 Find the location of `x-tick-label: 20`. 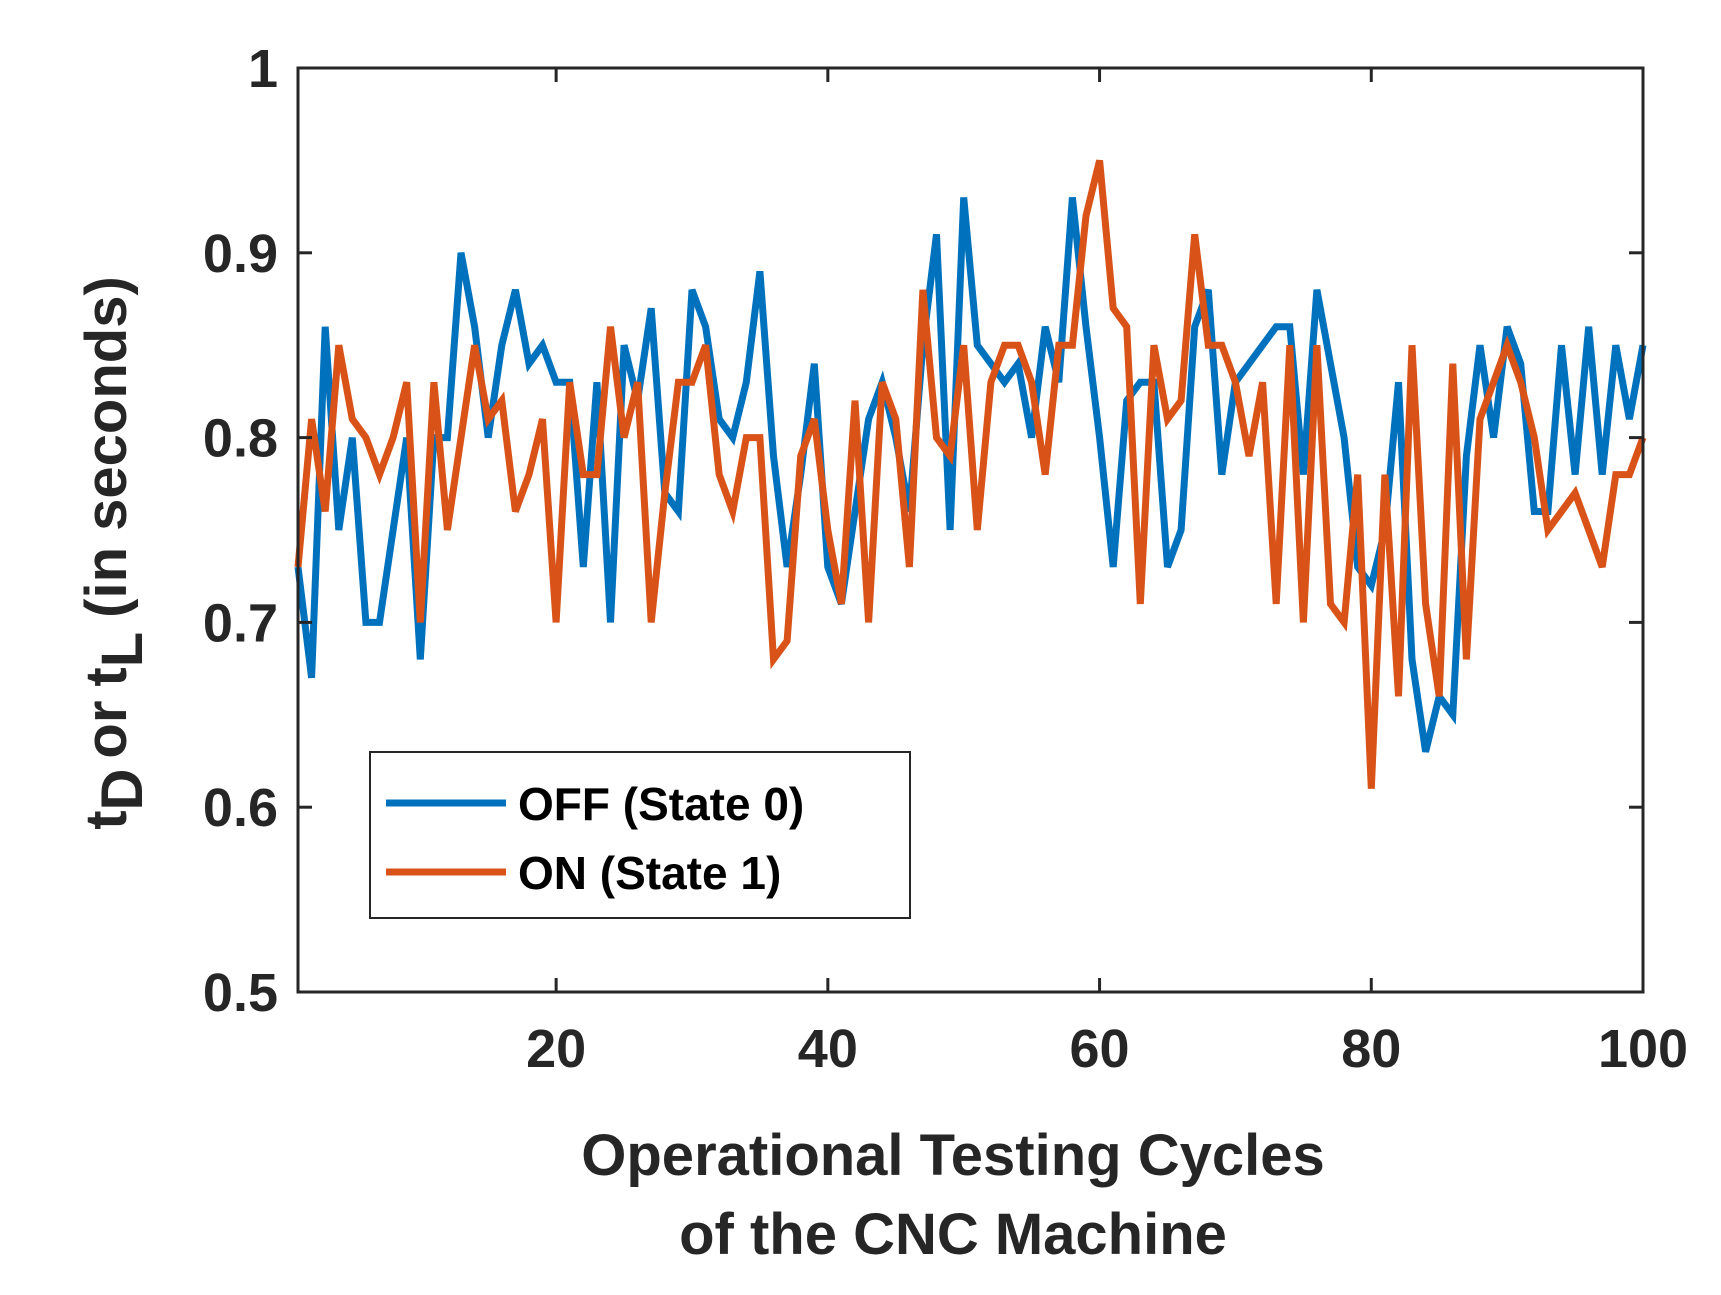

x-tick-label: 20 is located at coordinates (556, 1049).